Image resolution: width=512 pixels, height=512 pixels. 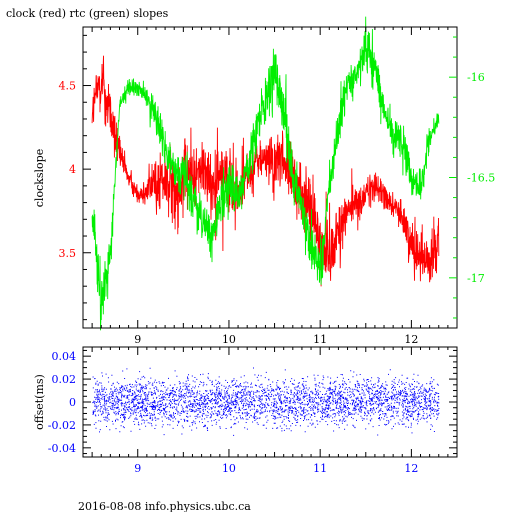 I want to click on offset-y-tick-label: 0.04, so click(x=64, y=356).